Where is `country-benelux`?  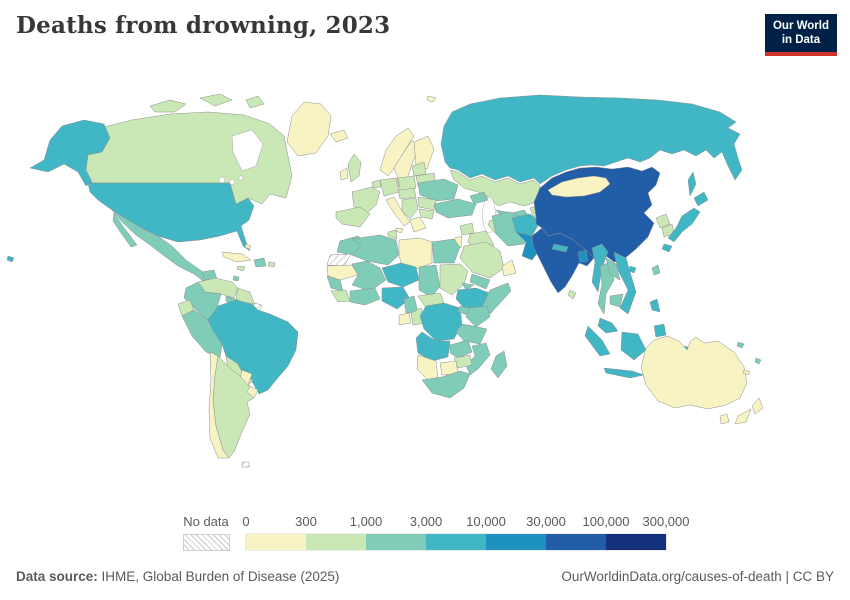 country-benelux is located at coordinates (376, 184).